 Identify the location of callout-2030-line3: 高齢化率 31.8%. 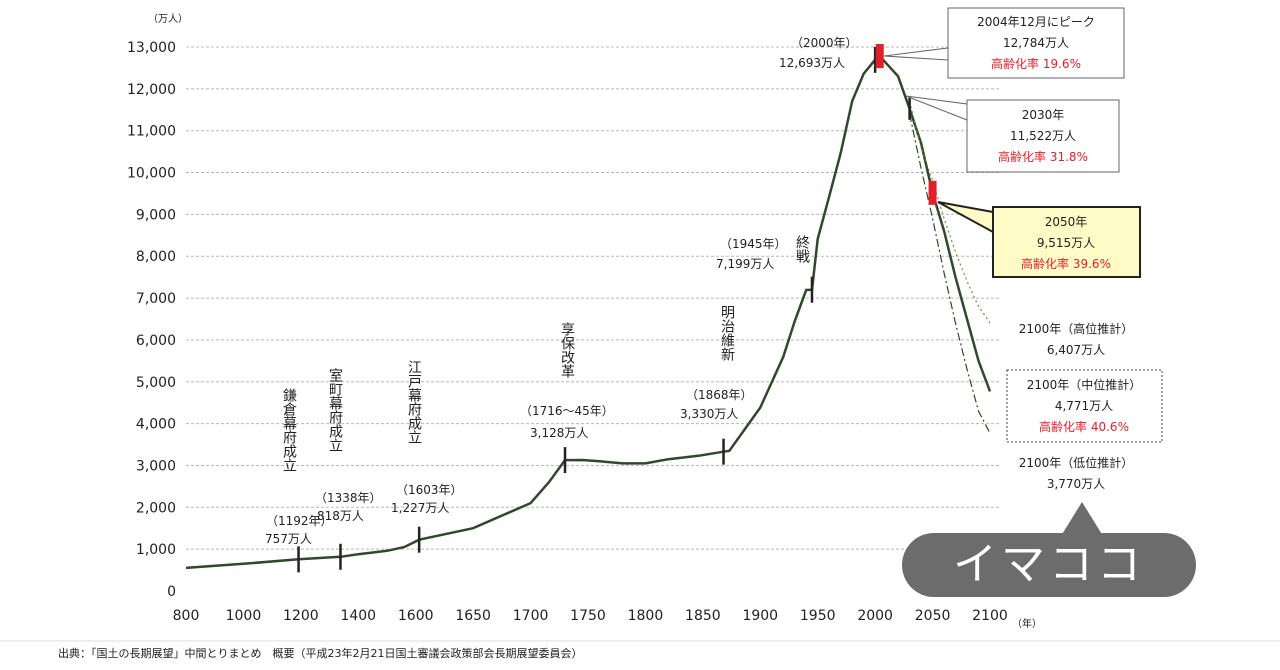
(1043, 156).